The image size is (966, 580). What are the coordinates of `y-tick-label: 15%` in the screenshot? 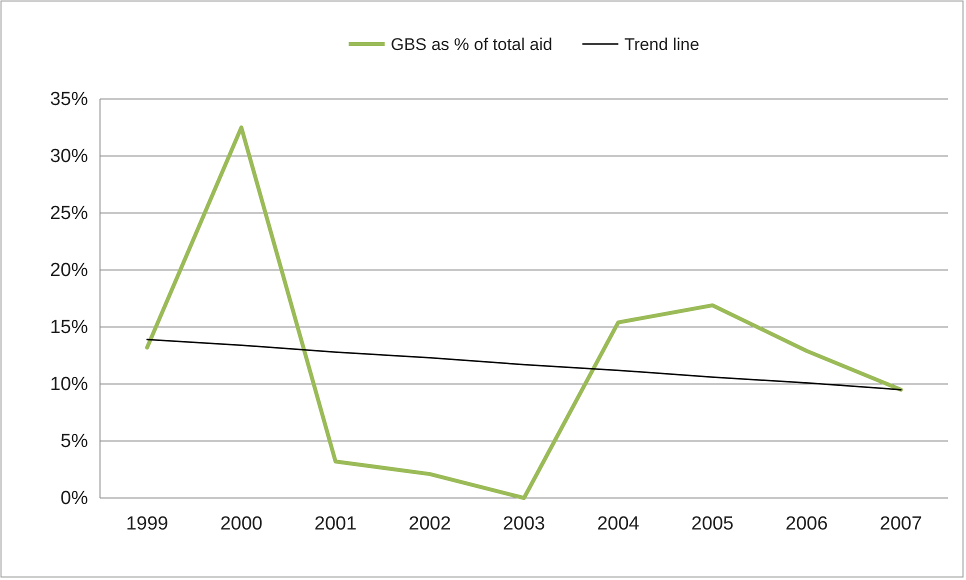 It's located at (69, 327).